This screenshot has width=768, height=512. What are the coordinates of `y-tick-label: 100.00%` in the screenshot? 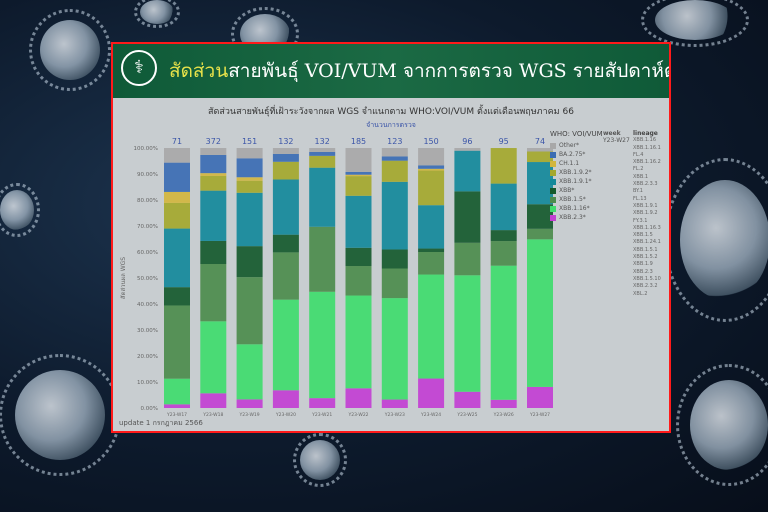 It's located at (146, 149).